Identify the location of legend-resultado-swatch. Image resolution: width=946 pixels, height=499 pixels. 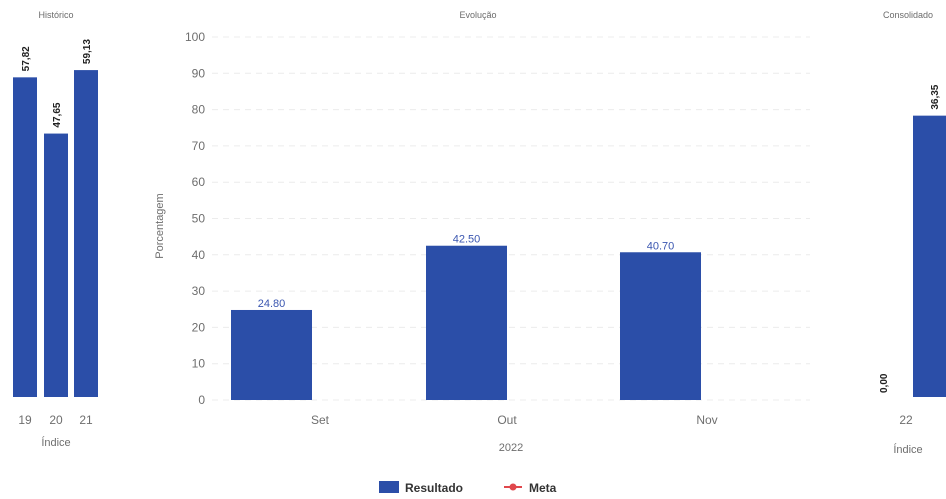
(389, 487).